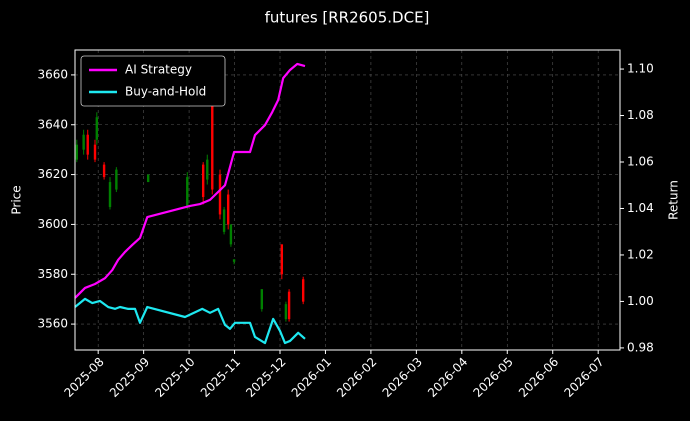  I want to click on x-tick-label: 2025-09, so click(129, 377).